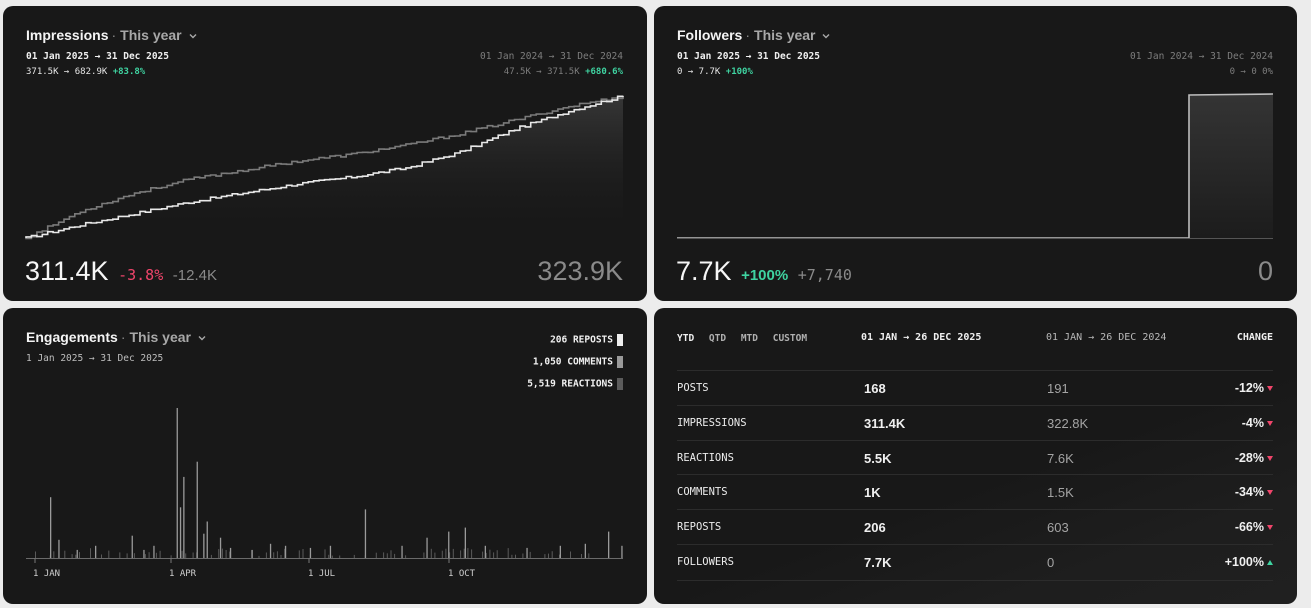 The height and width of the screenshot is (608, 1311). Describe the element at coordinates (1257, 423) in the screenshot. I see `change-value: -4%` at that location.